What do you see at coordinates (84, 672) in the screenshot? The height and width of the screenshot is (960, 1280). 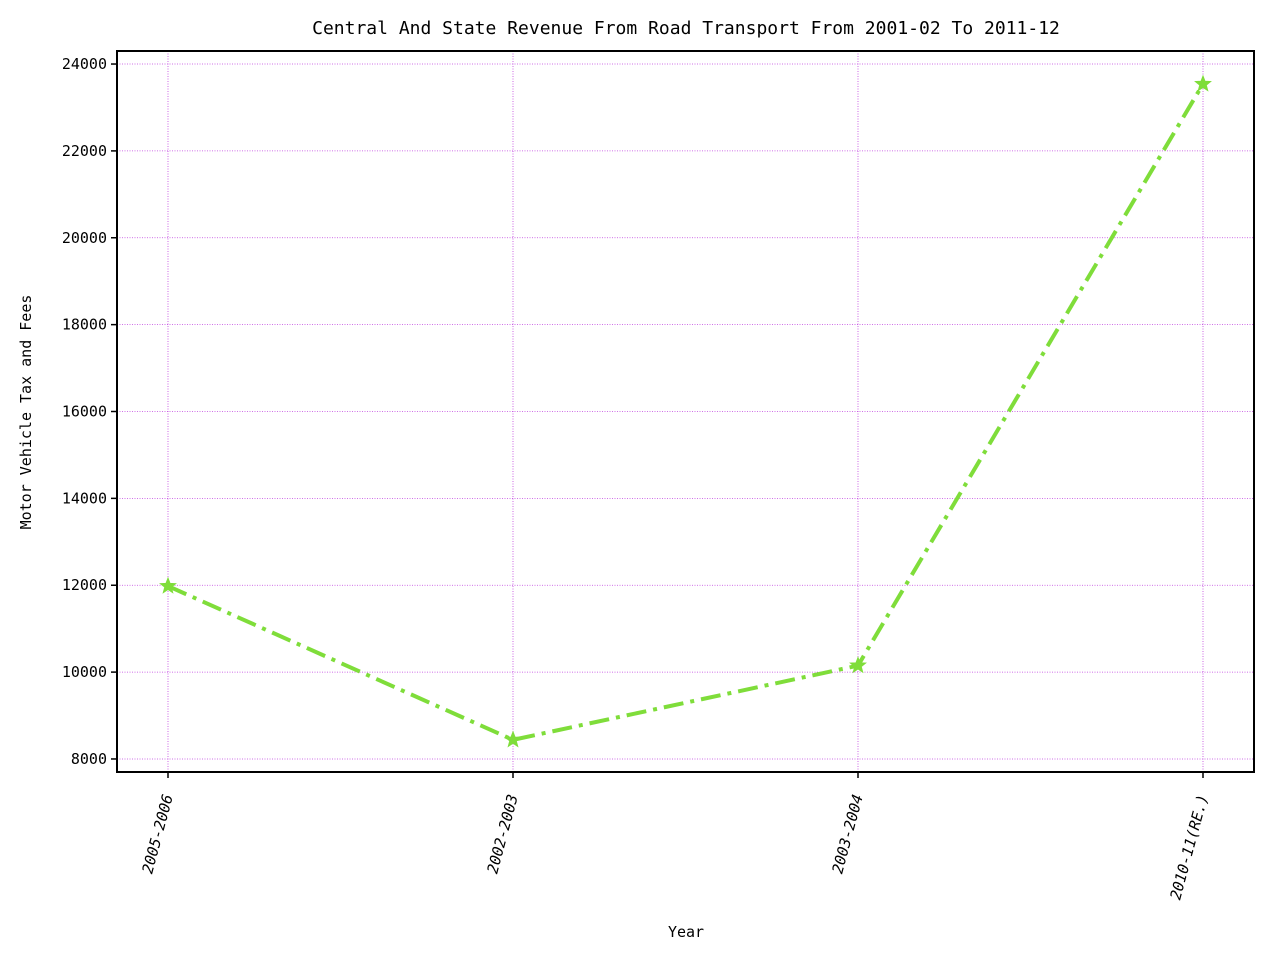 I see `y-tick-label: 10000` at bounding box center [84, 672].